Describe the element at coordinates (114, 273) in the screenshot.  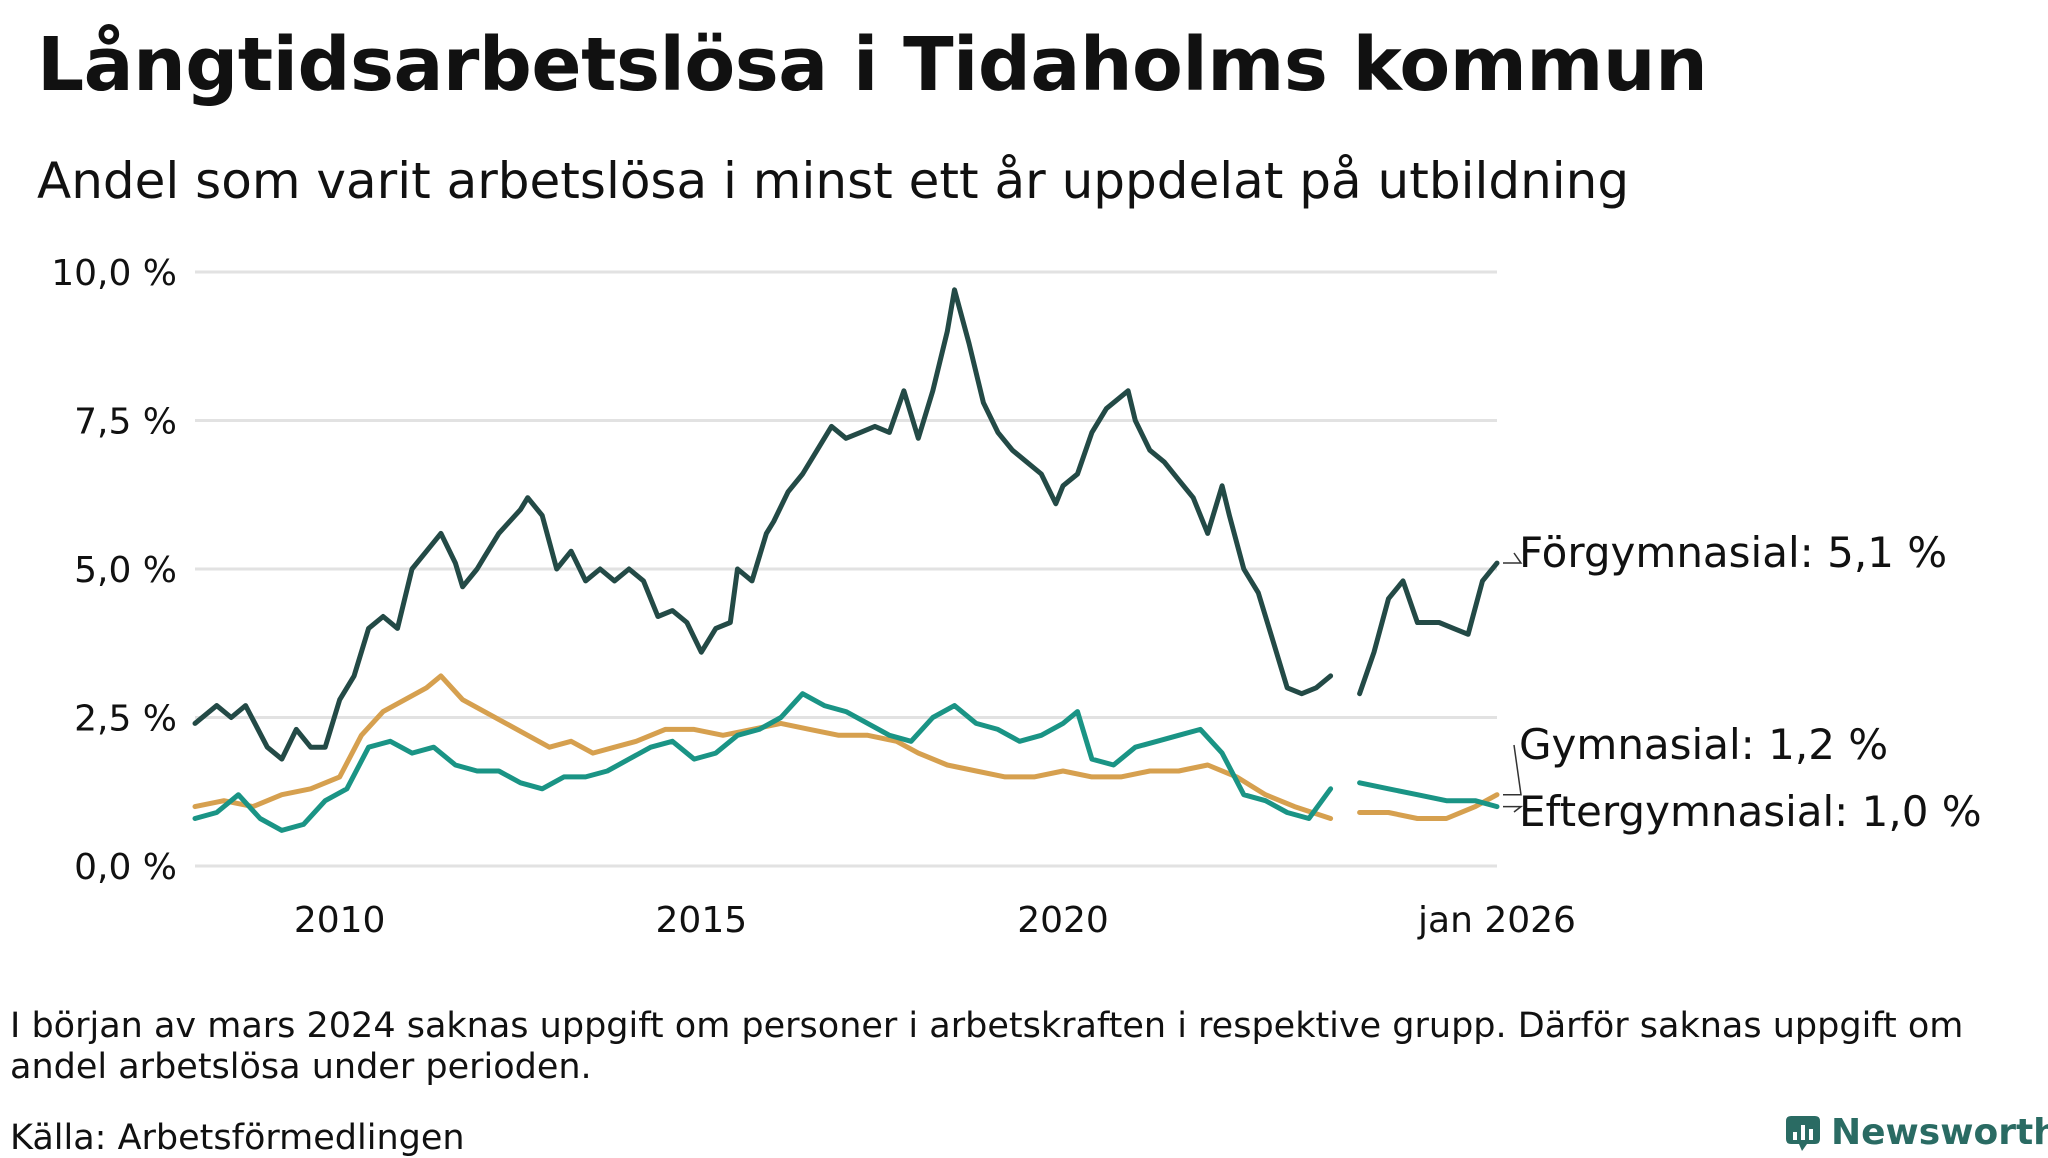
I see `y-tick-label: 10,0 %` at that location.